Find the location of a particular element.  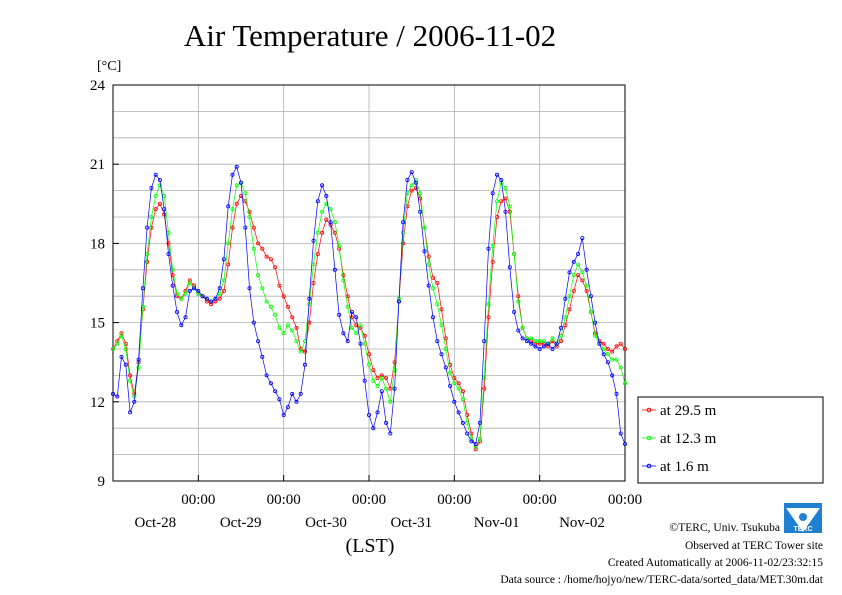

y-tick-label: 18 is located at coordinates (97, 244).